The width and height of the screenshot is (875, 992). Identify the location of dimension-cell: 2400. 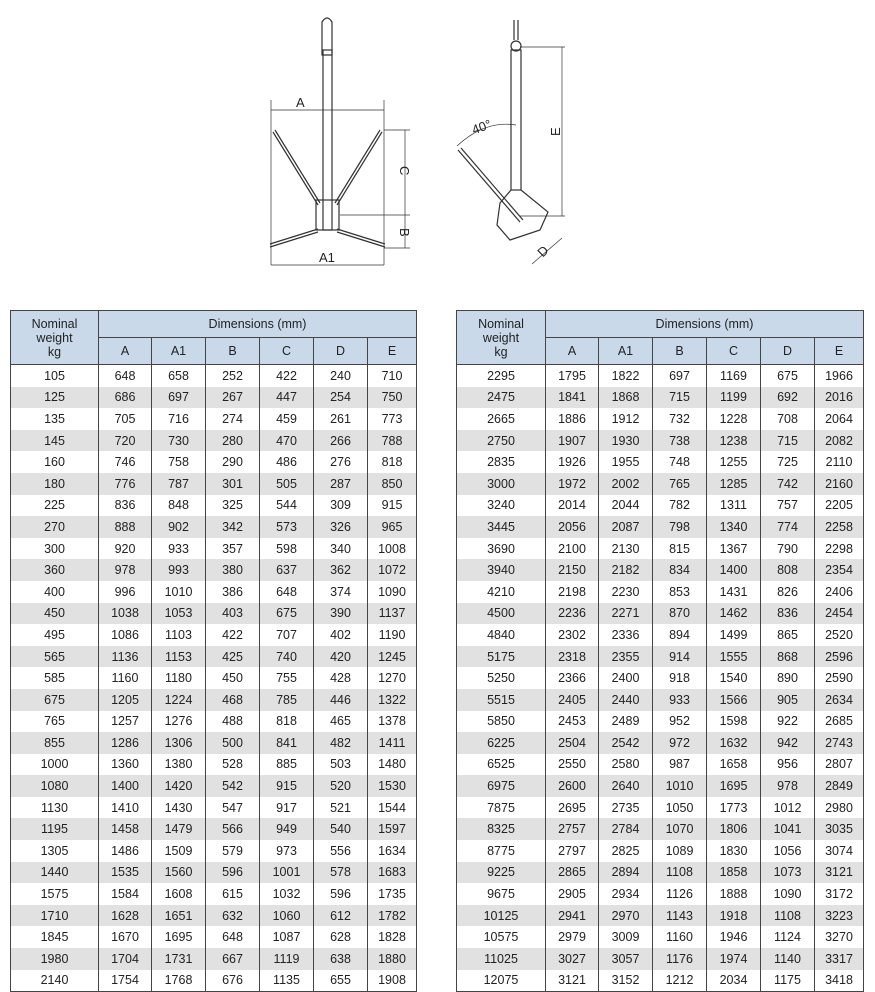
(625, 678).